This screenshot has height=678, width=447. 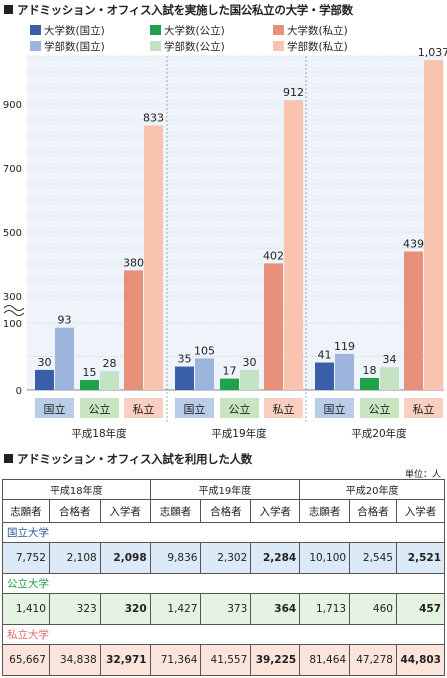 What do you see at coordinates (273, 255) in the screenshot?
I see `bar-value-label: 402` at bounding box center [273, 255].